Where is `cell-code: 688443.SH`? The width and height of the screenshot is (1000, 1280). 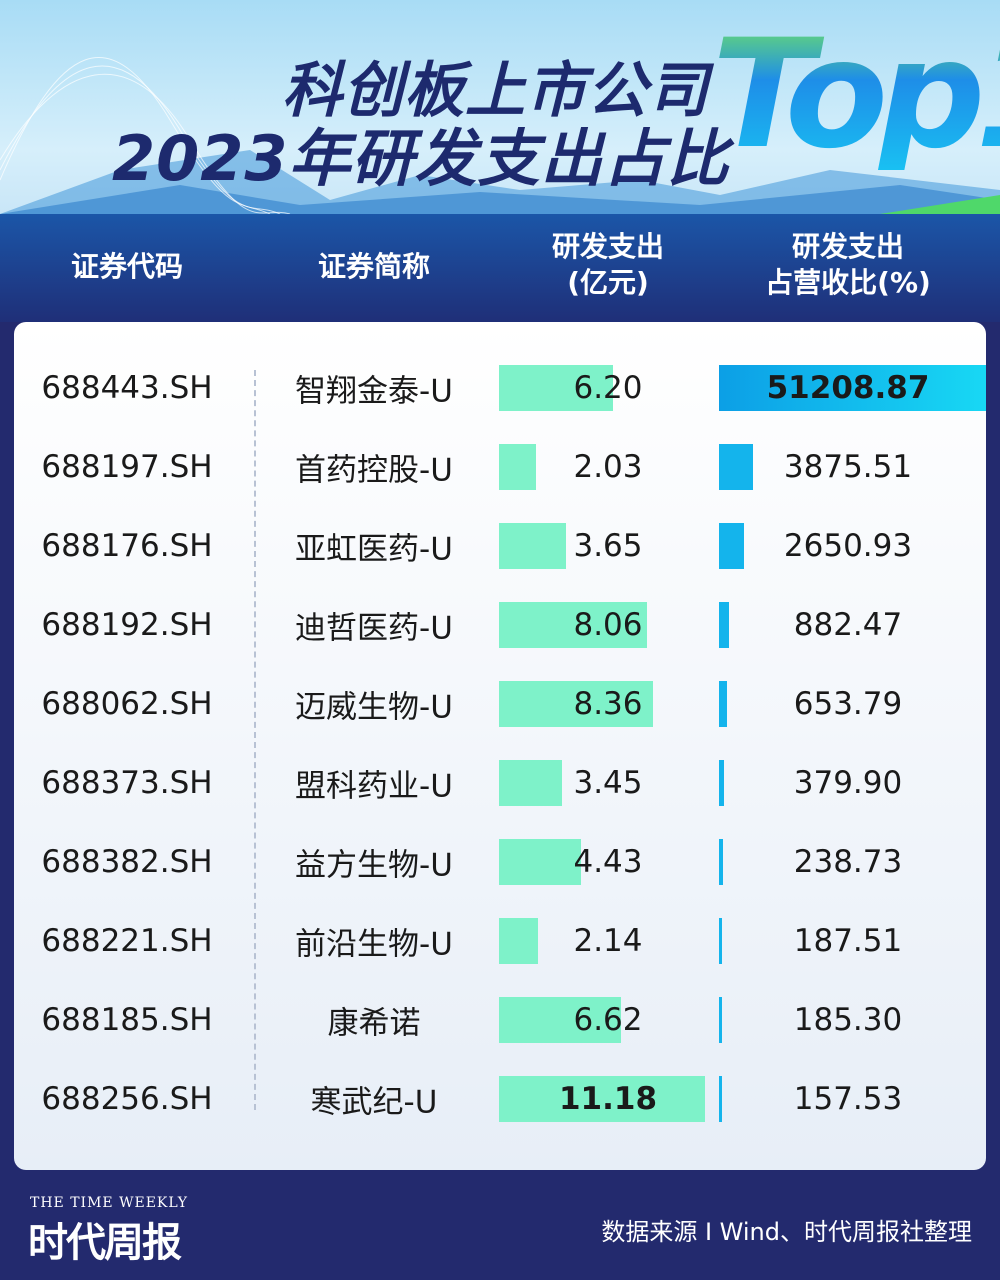 cell-code: 688443.SH is located at coordinates (127, 388).